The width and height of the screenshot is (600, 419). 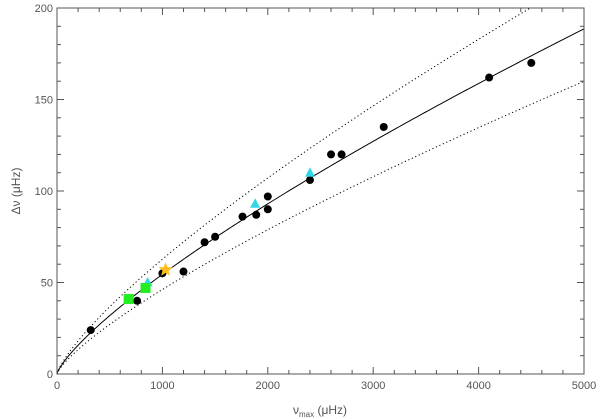 What do you see at coordinates (320, 411) in the screenshot?
I see `x-axis-label: νmax (μHz)` at bounding box center [320, 411].